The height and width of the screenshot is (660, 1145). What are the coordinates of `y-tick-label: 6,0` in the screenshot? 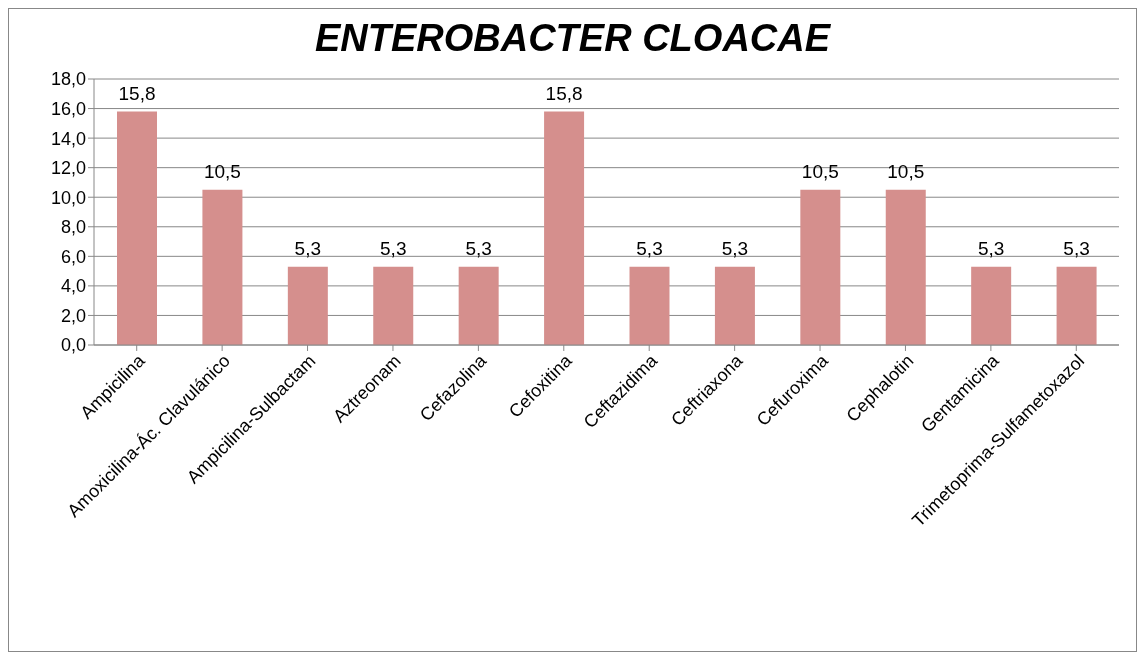 It's located at (73, 256).